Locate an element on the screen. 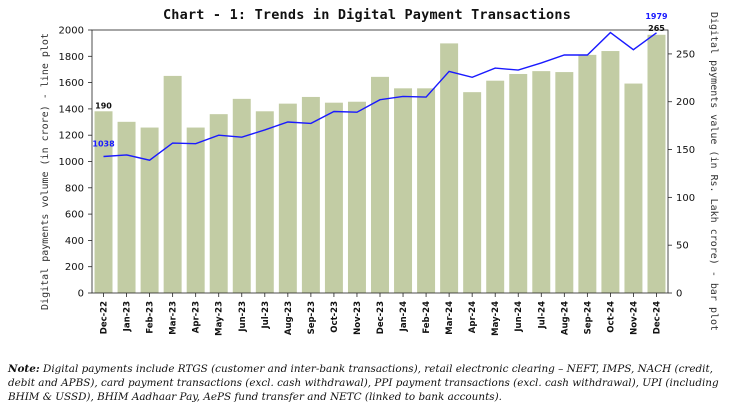 Image resolution: width=734 pixels, height=415 pixels. x-tick-label: May-24 is located at coordinates (496, 318).